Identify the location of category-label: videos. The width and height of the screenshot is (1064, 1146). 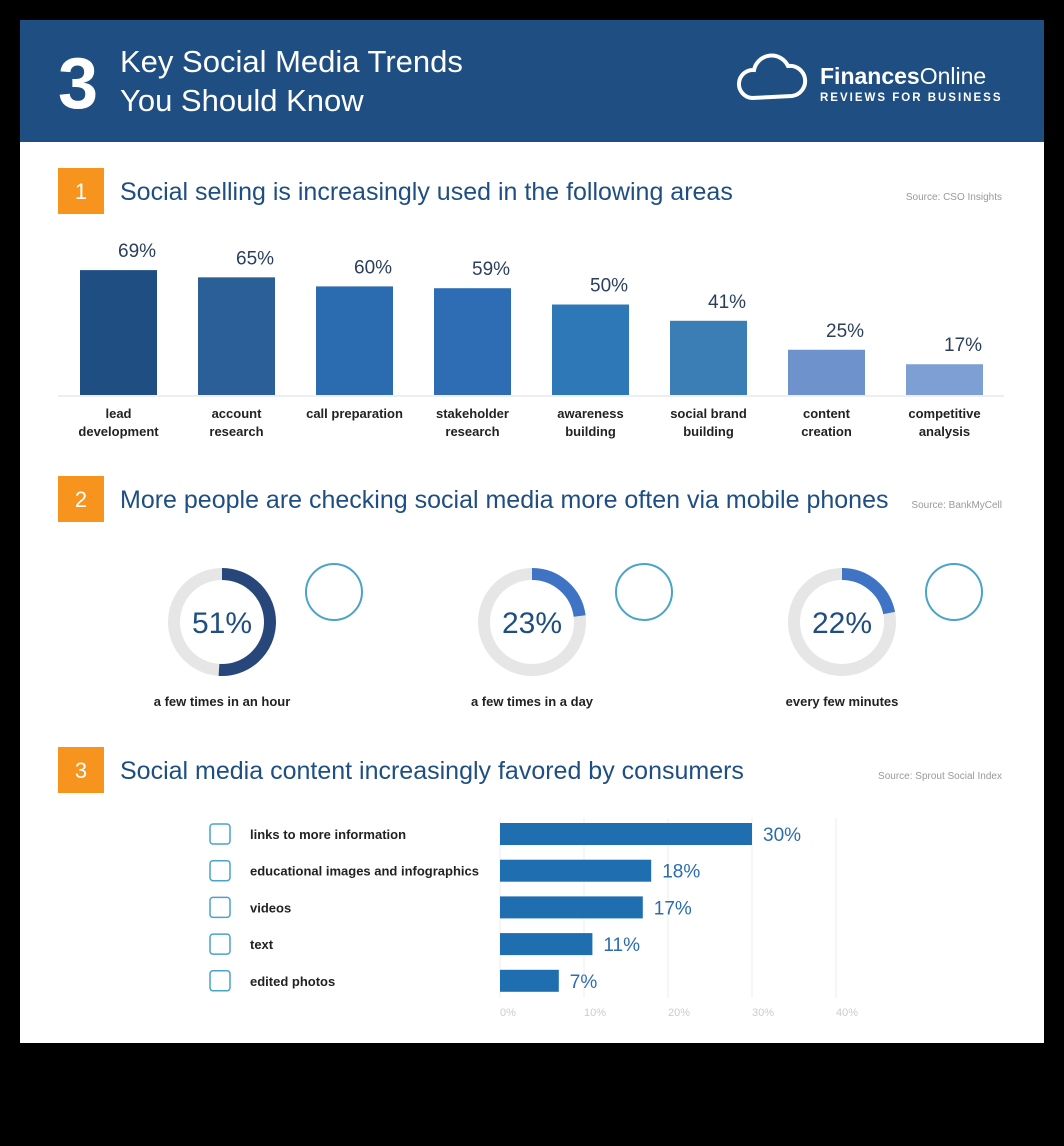
(270, 907).